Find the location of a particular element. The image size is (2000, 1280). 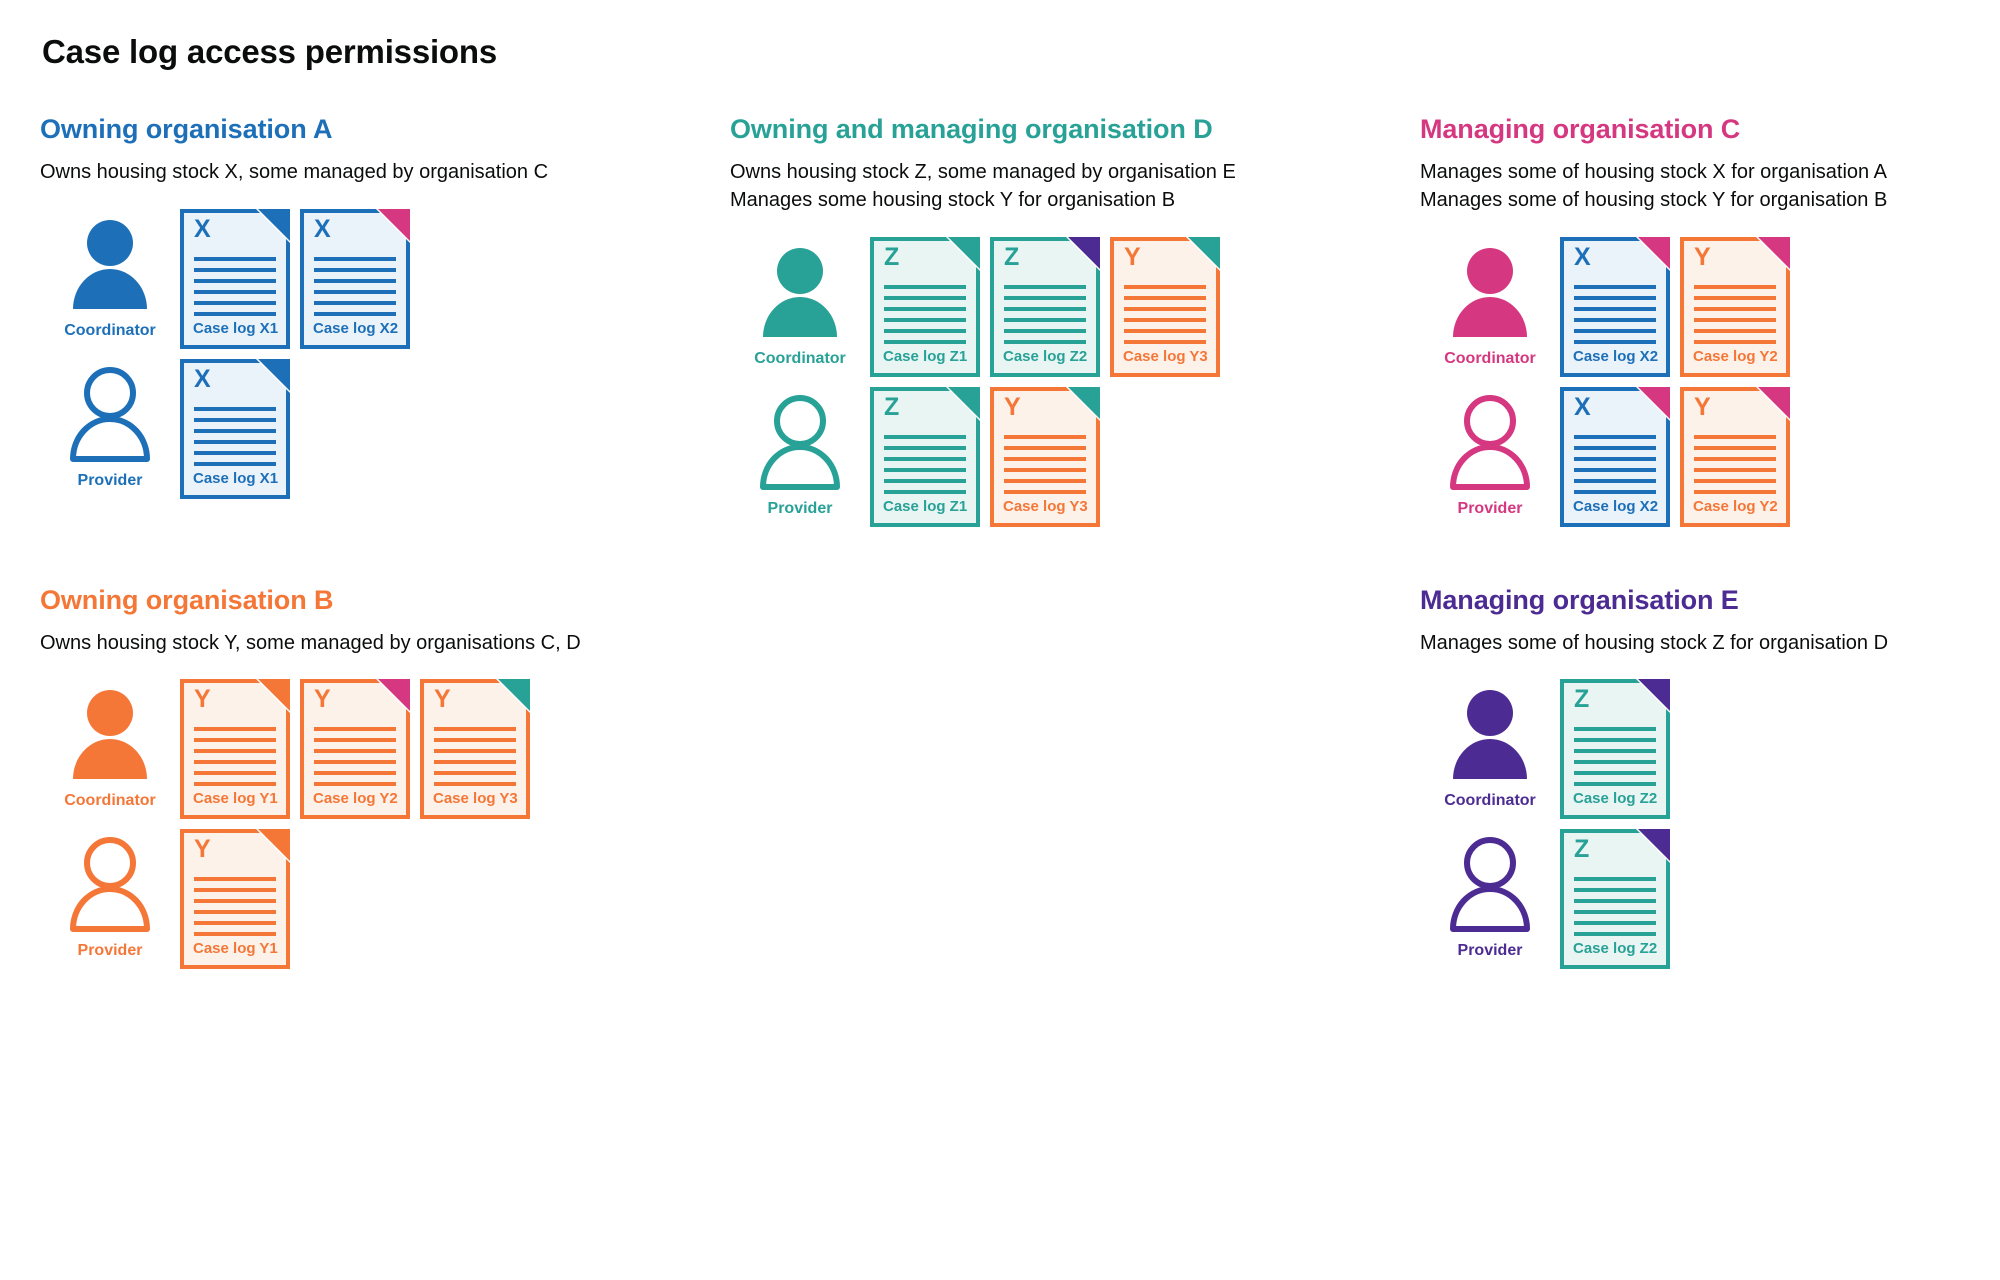

page-title: Case log access permissions is located at coordinates (270, 51).